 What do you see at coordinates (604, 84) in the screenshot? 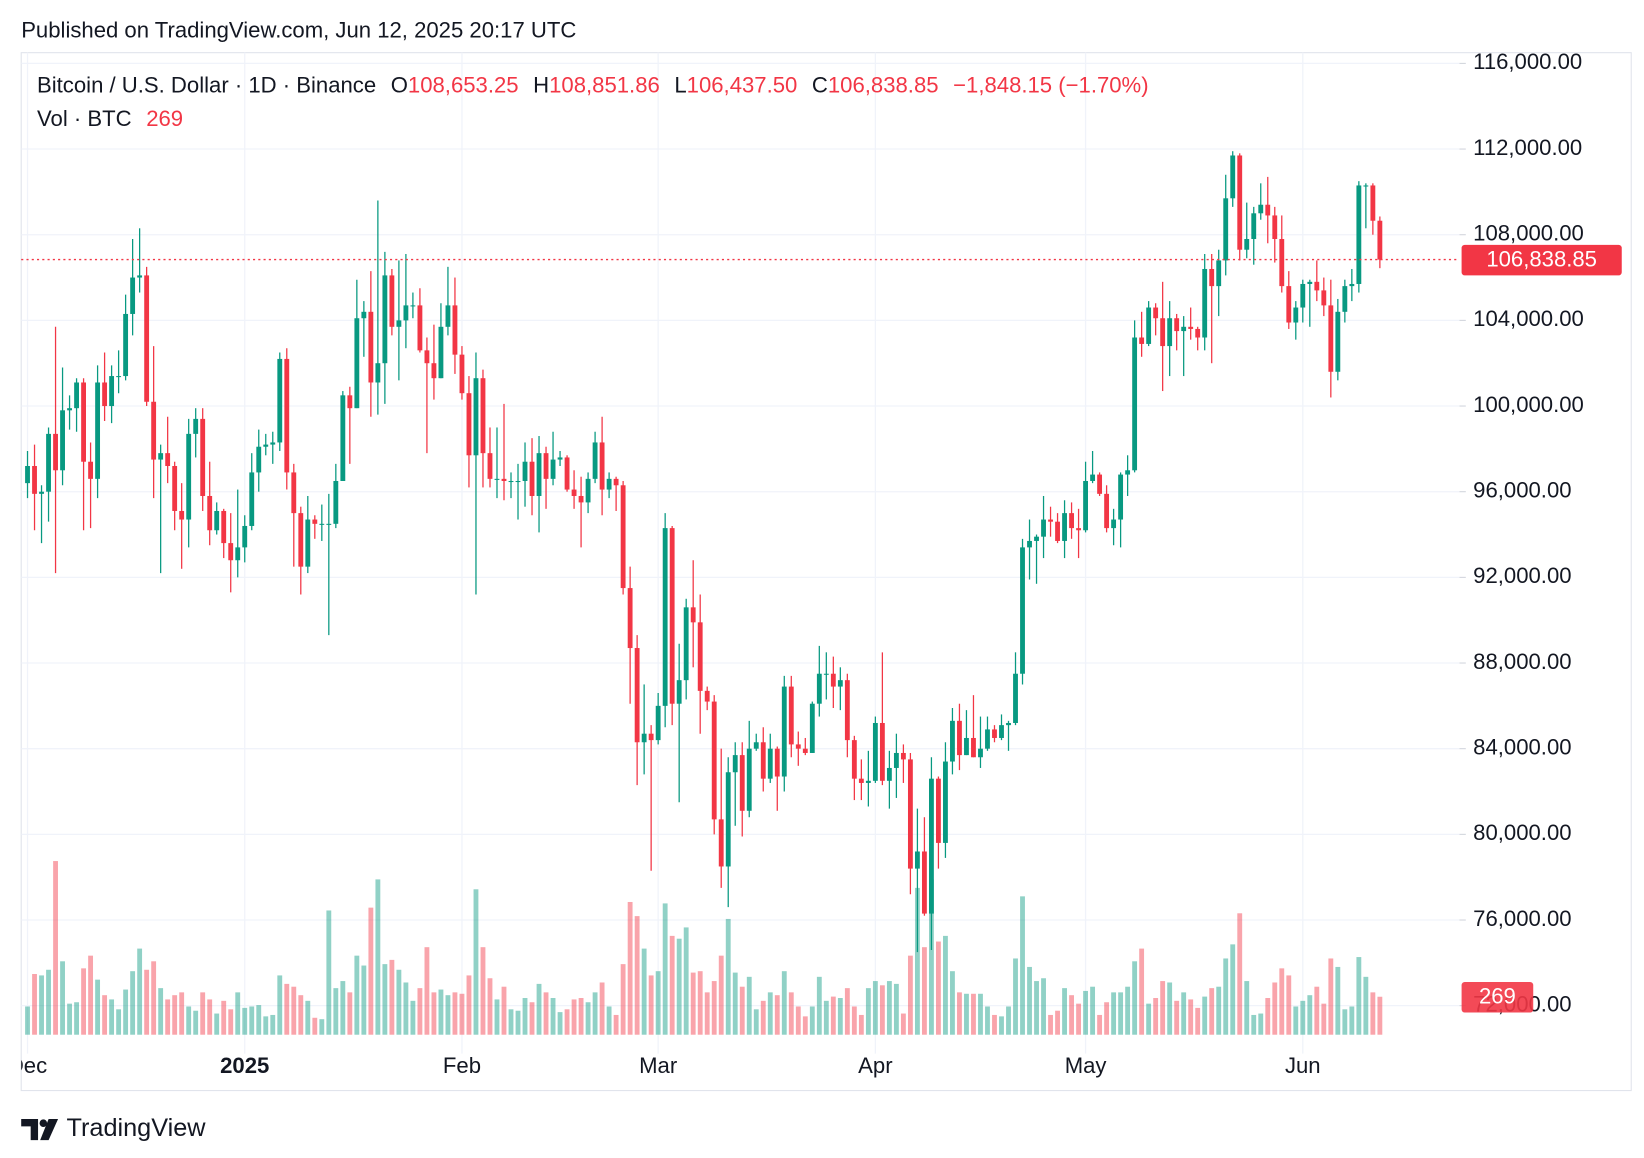
I see `legend-value: 108,851.86` at bounding box center [604, 84].